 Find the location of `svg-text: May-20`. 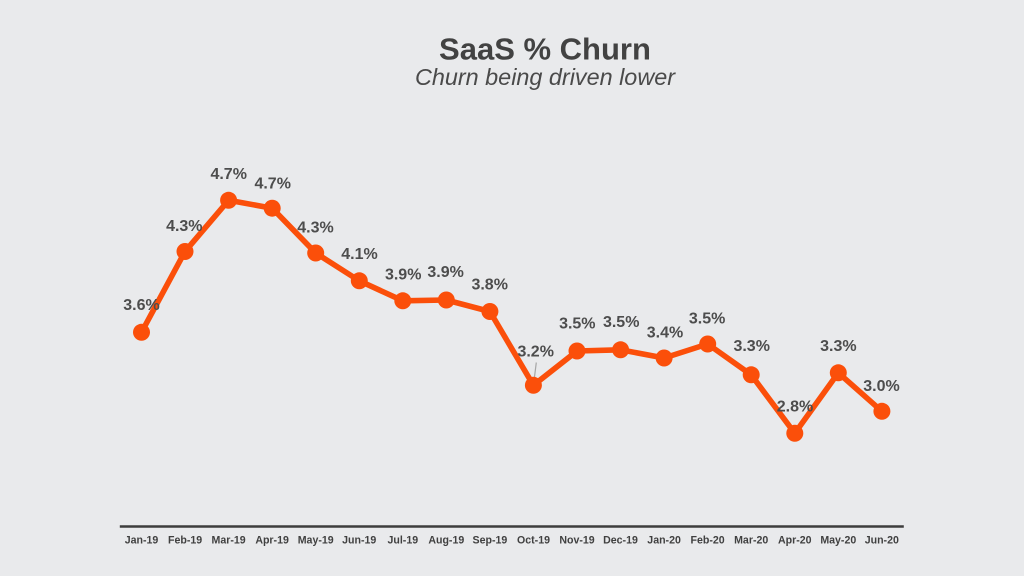

svg-text: May-20 is located at coordinates (838, 541).